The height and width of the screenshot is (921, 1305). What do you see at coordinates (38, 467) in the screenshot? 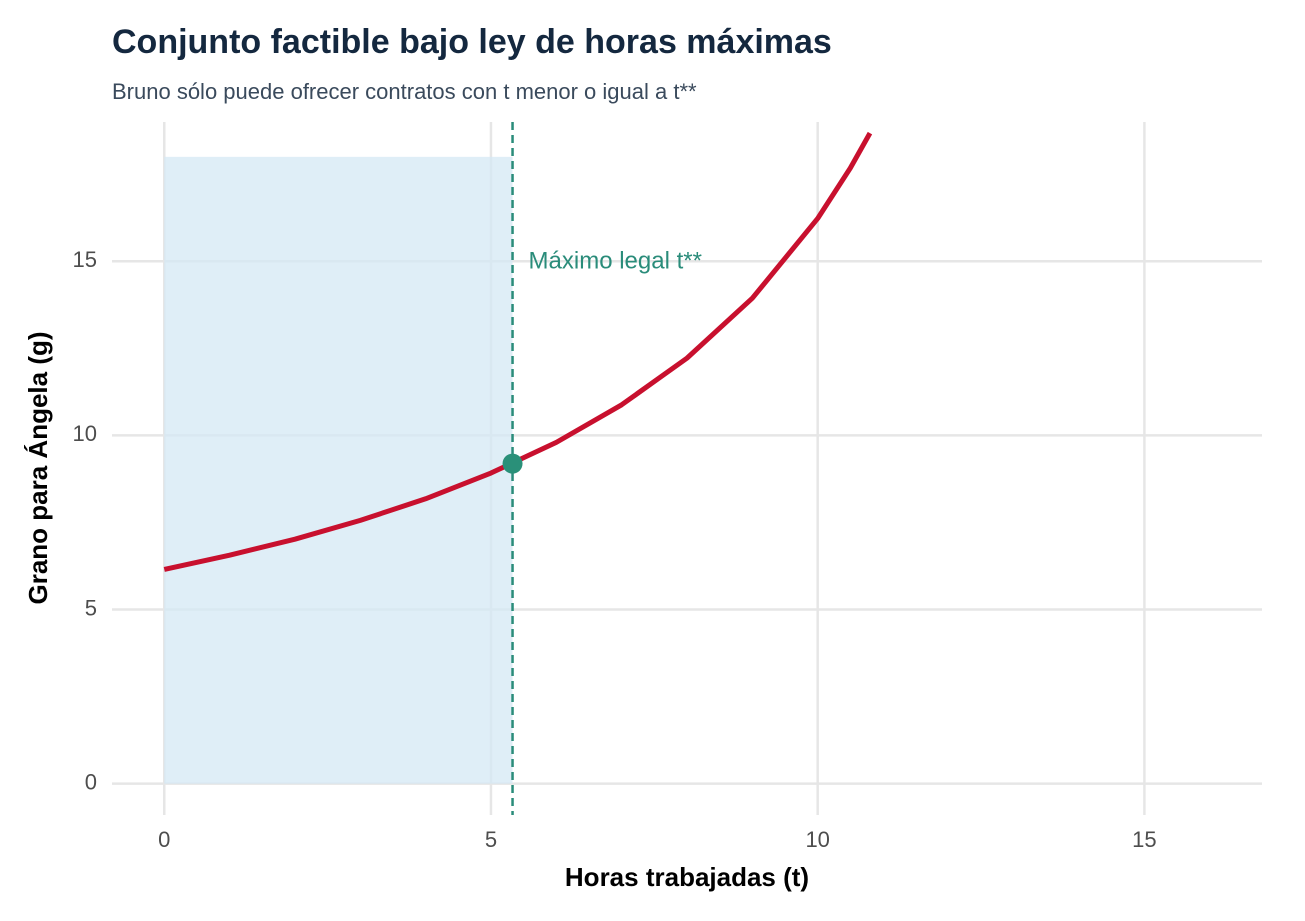
I see `y-axis-label: Grano para Ángela (g)` at bounding box center [38, 467].